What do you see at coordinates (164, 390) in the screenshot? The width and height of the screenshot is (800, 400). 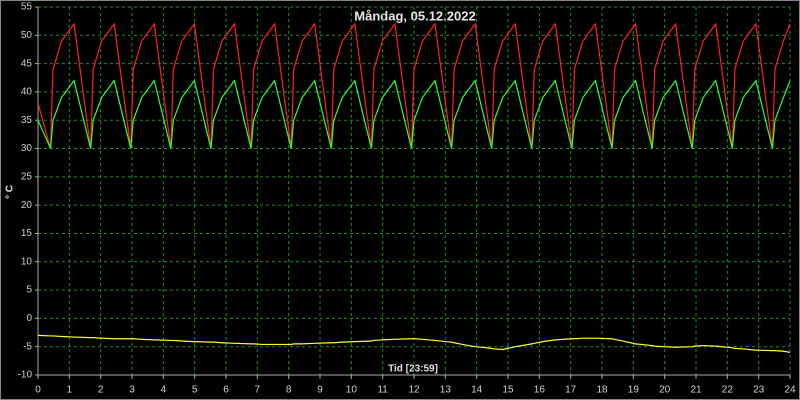 I see `x-tick-label: 4` at bounding box center [164, 390].